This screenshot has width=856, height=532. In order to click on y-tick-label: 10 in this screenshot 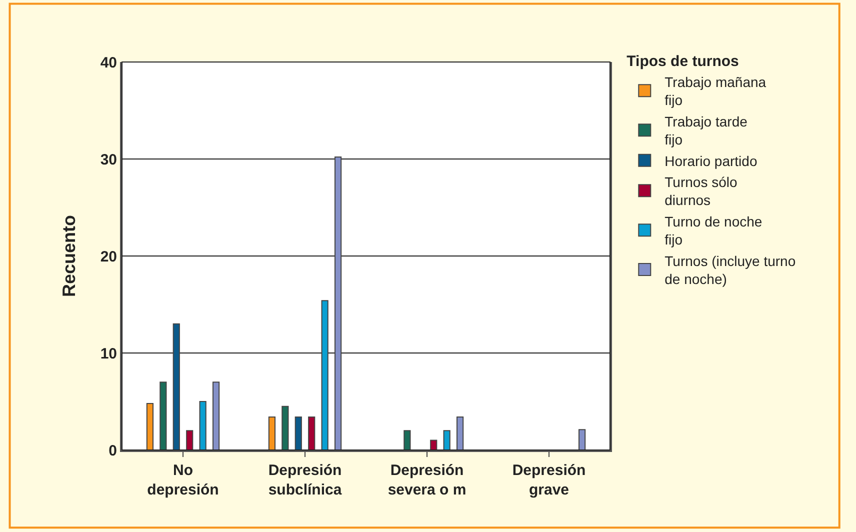, I will do `click(108, 353)`.